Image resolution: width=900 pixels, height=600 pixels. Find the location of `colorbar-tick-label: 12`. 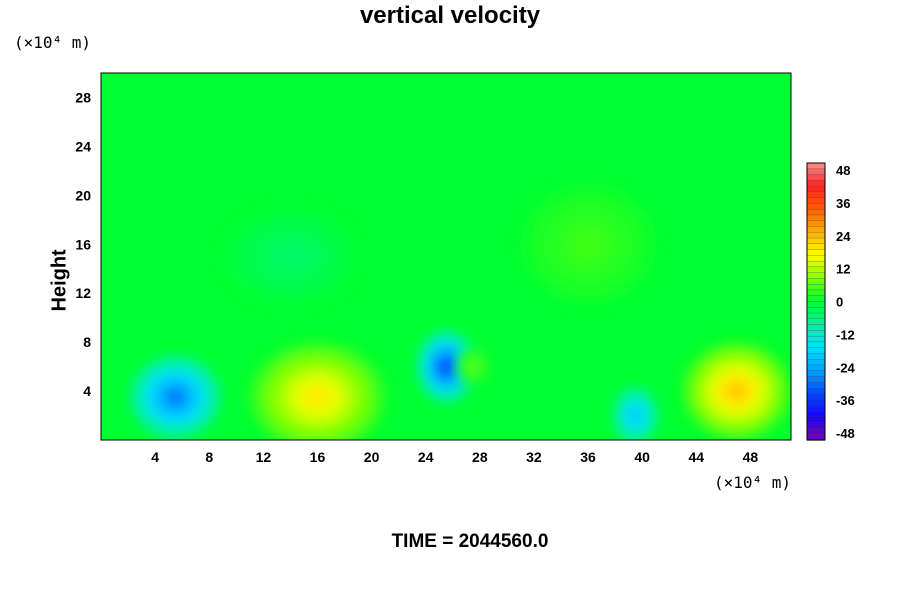

colorbar-tick-label: 12 is located at coordinates (843, 269).